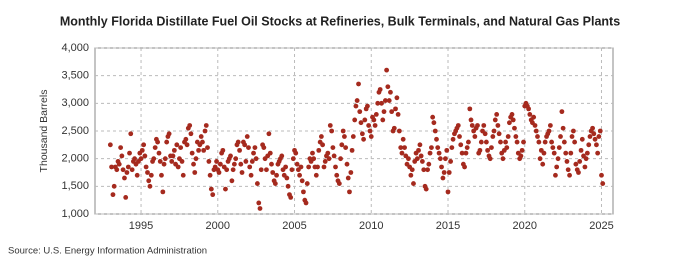 Image resolution: width=675 pixels, height=275 pixels. What do you see at coordinates (294, 226) in the screenshot?
I see `x-tick-label: 2005` at bounding box center [294, 226].